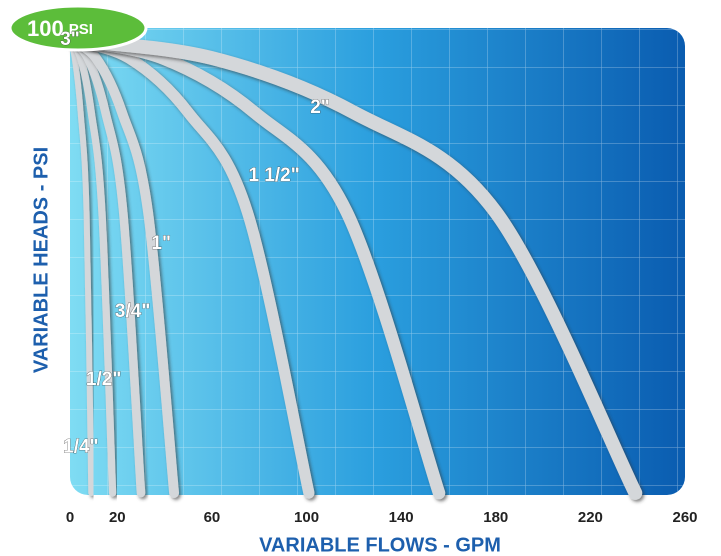 The image size is (721, 556). Describe the element at coordinates (81, 29) in the screenshot. I see `y-tick-unit: PSI` at that location.